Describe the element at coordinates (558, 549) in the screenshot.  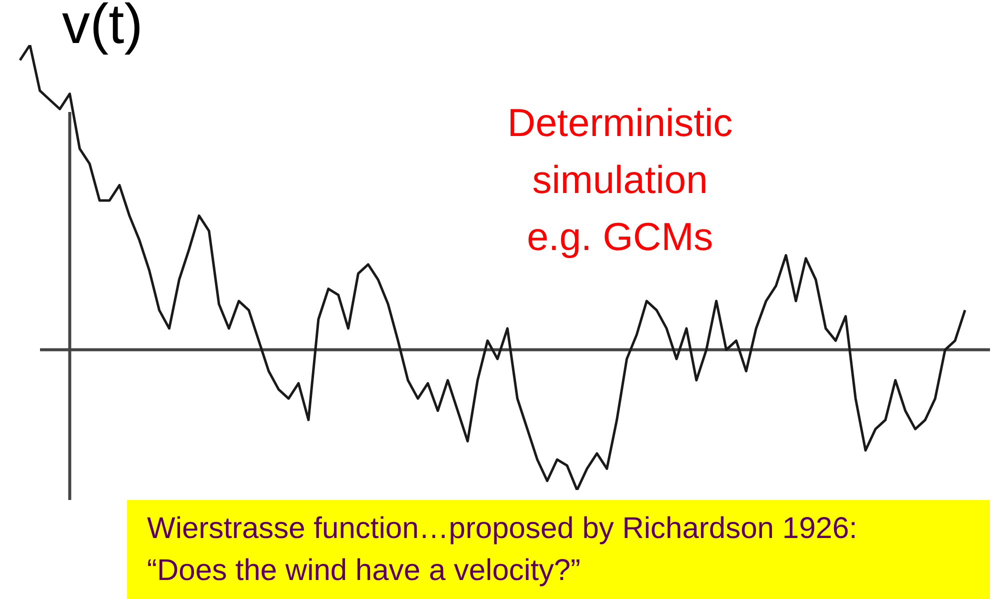
I see `text: Wierstrasse function…proposed by Richardson 1926: “Does the wind have a velocity?”` at that location.